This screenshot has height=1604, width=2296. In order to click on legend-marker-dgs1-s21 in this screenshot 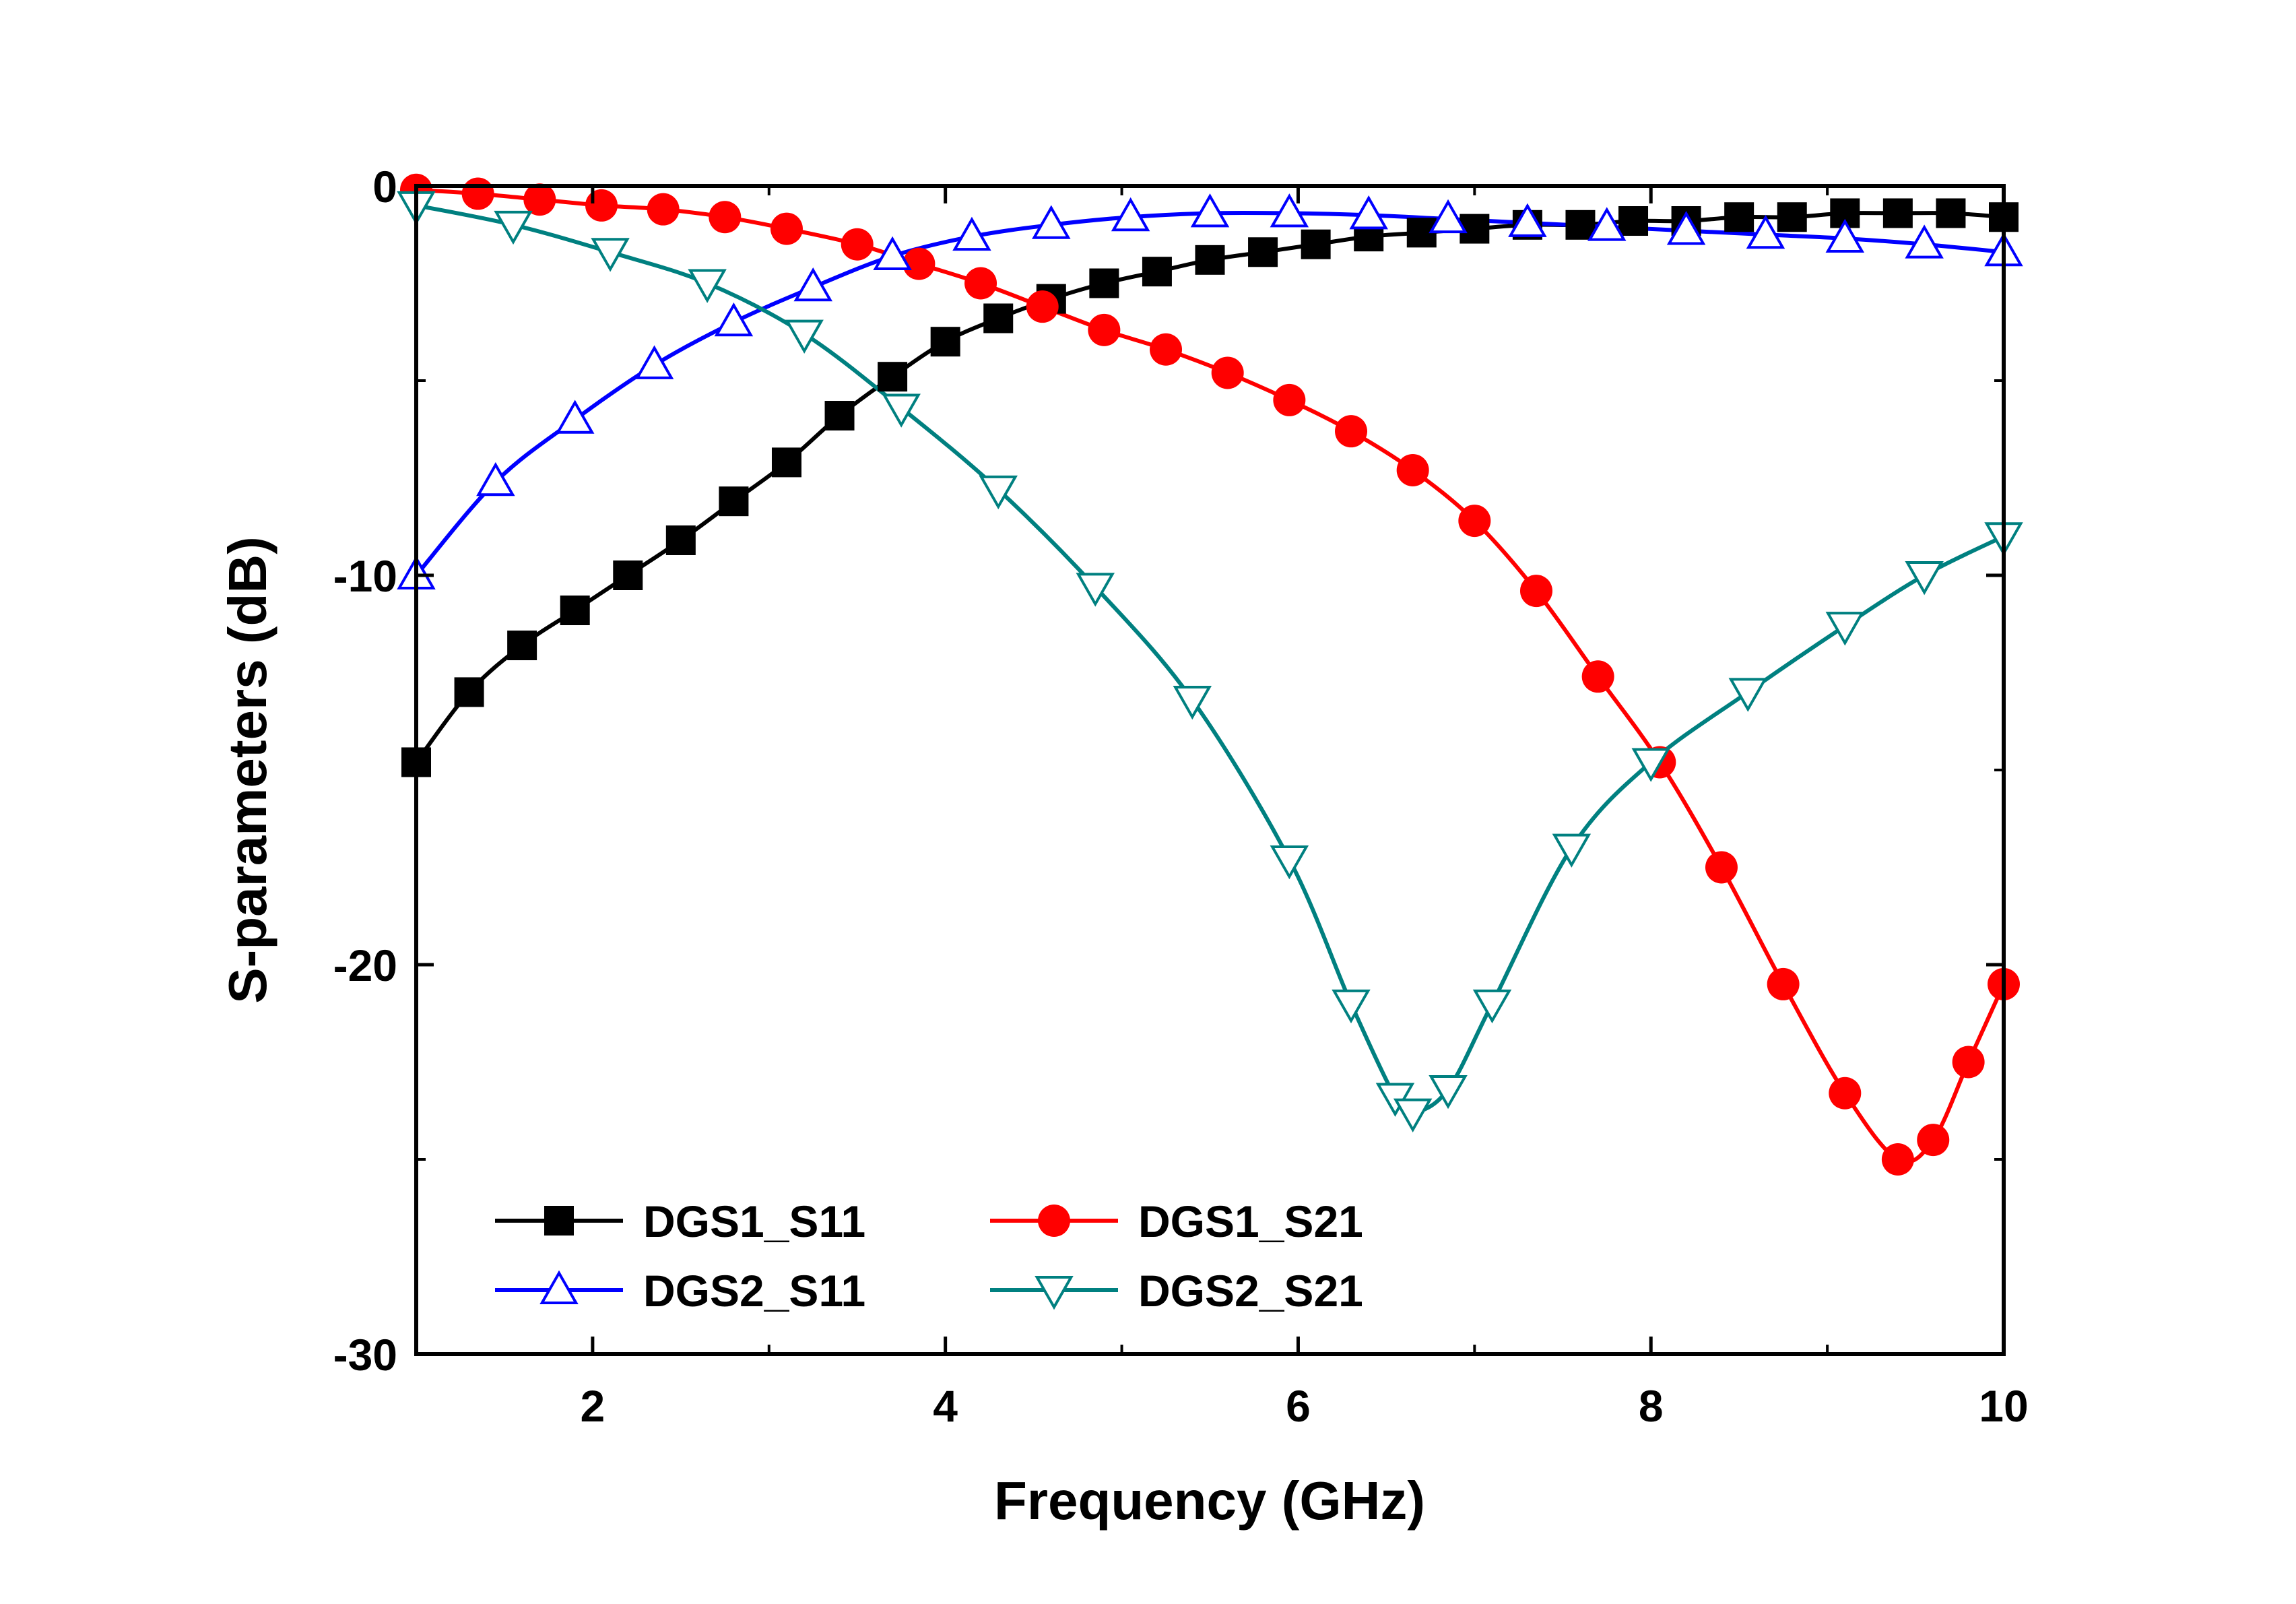, I will do `click(1054, 1221)`.